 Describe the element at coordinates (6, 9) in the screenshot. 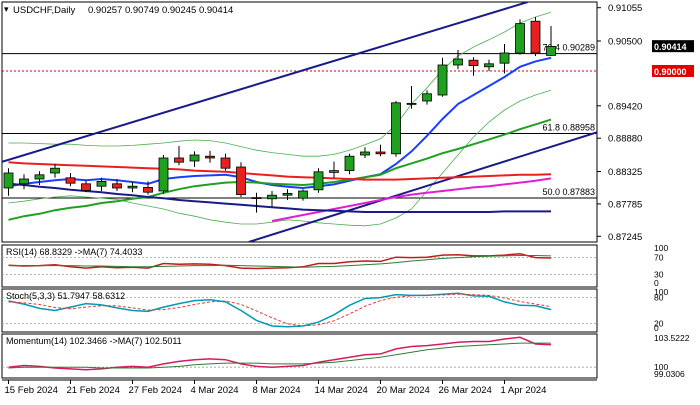

I see `chart-menu-icon: ▾` at that location.